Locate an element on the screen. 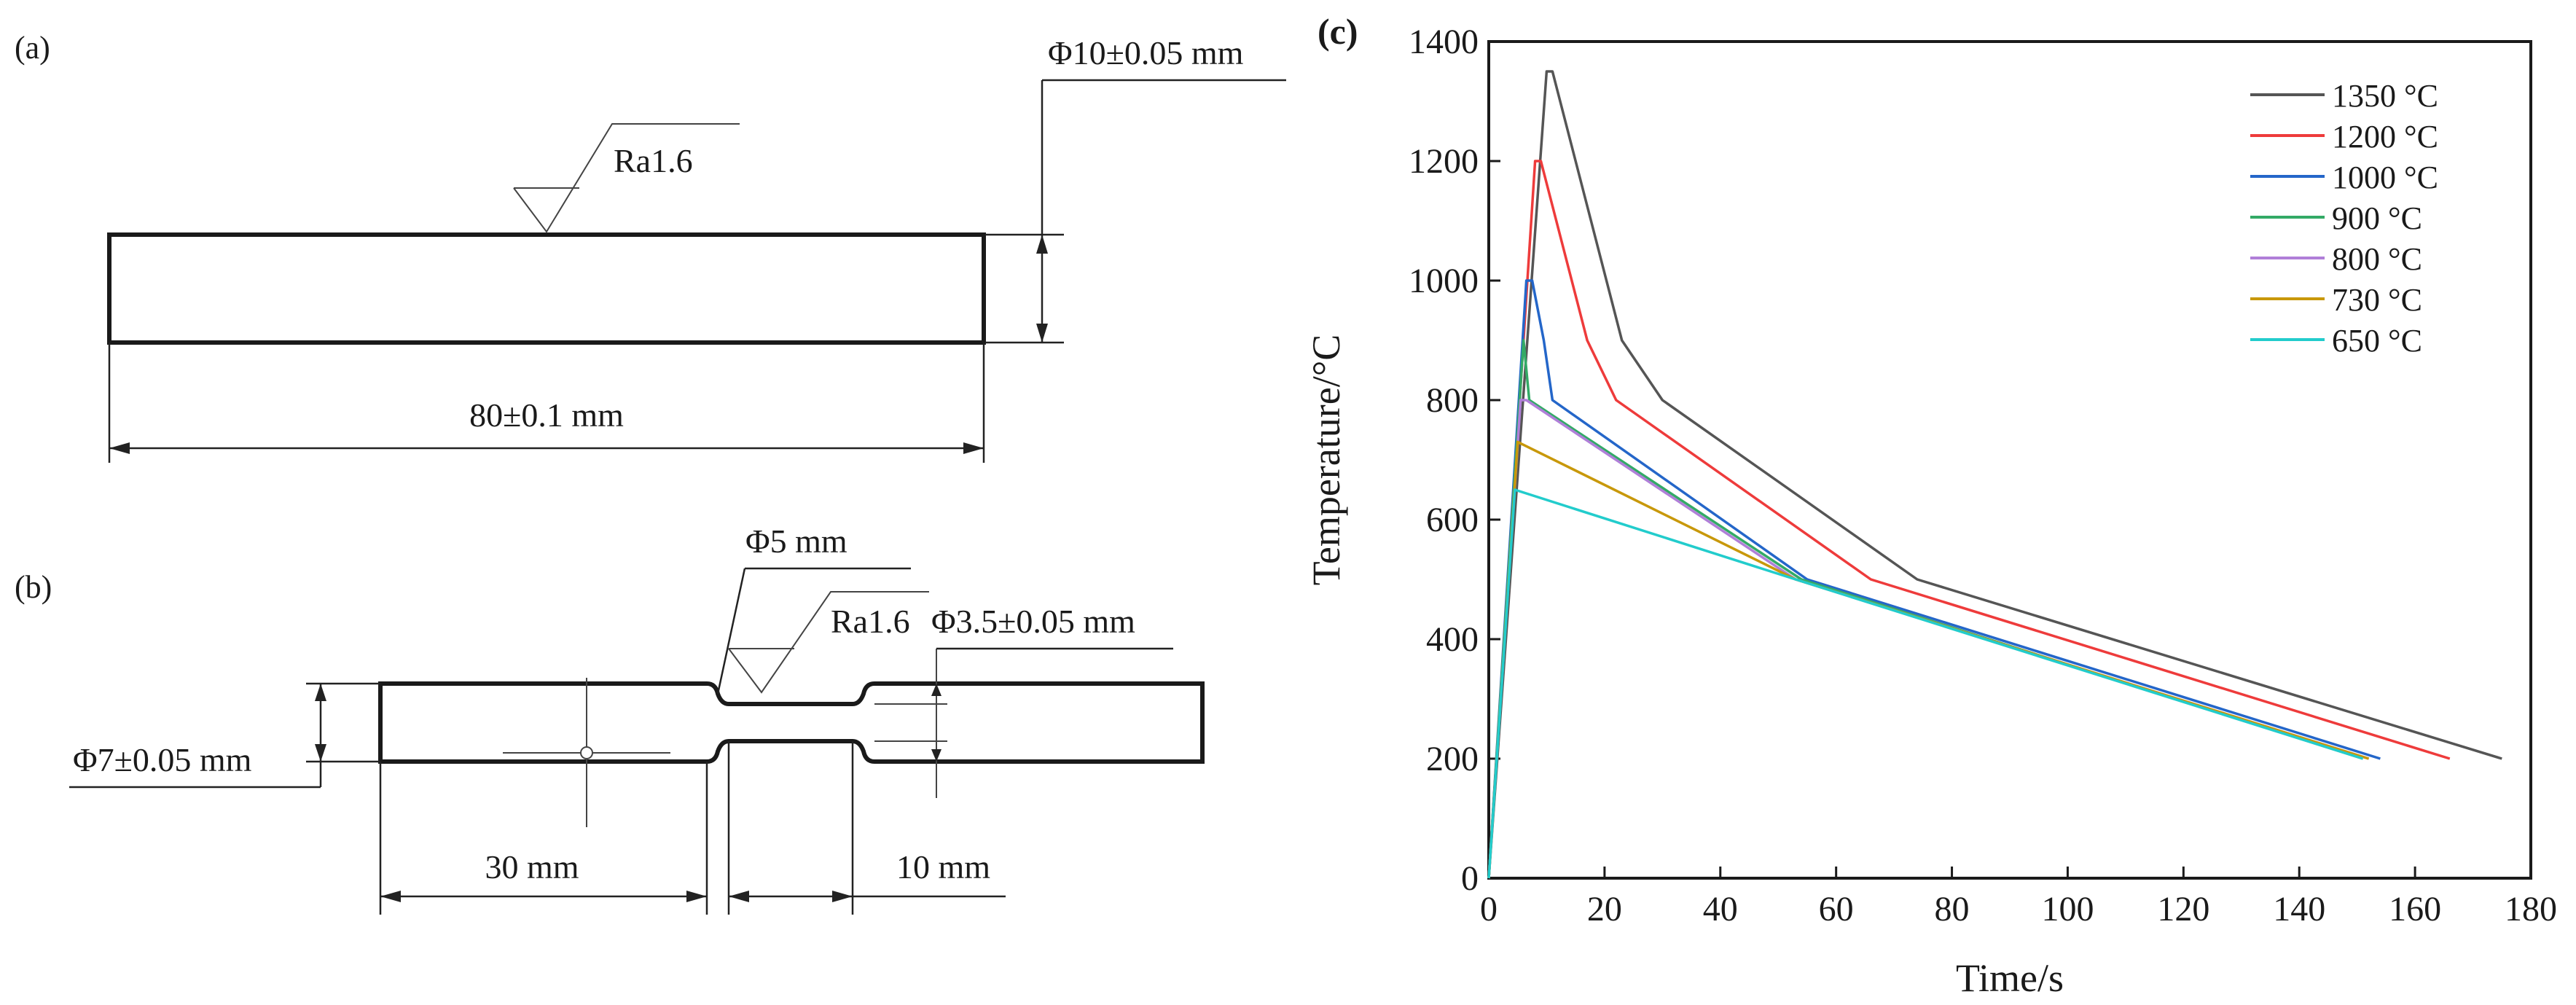 The width and height of the screenshot is (2576, 1005). diameter-dimension-a: Φ10±0.05 mm is located at coordinates (1135, 189).